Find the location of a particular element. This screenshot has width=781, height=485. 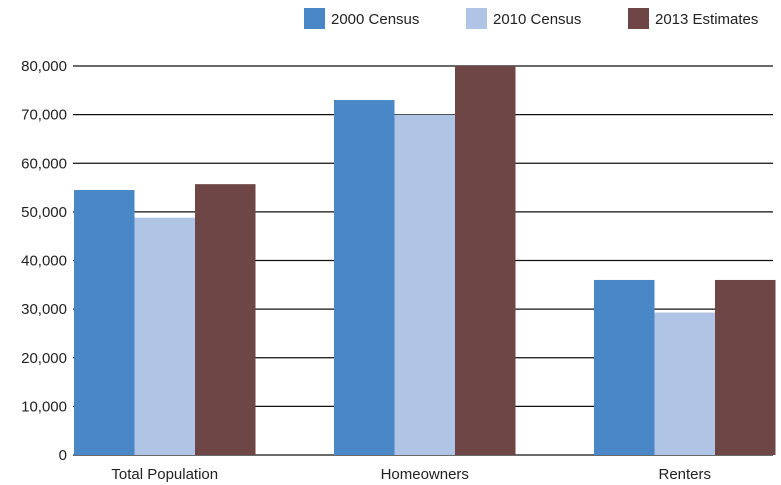

bar-2013-estimates-renters is located at coordinates (745, 367).